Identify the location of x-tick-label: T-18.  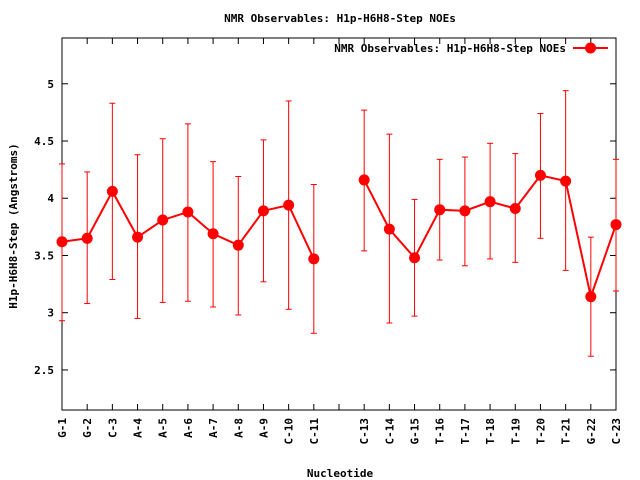
(490, 431).